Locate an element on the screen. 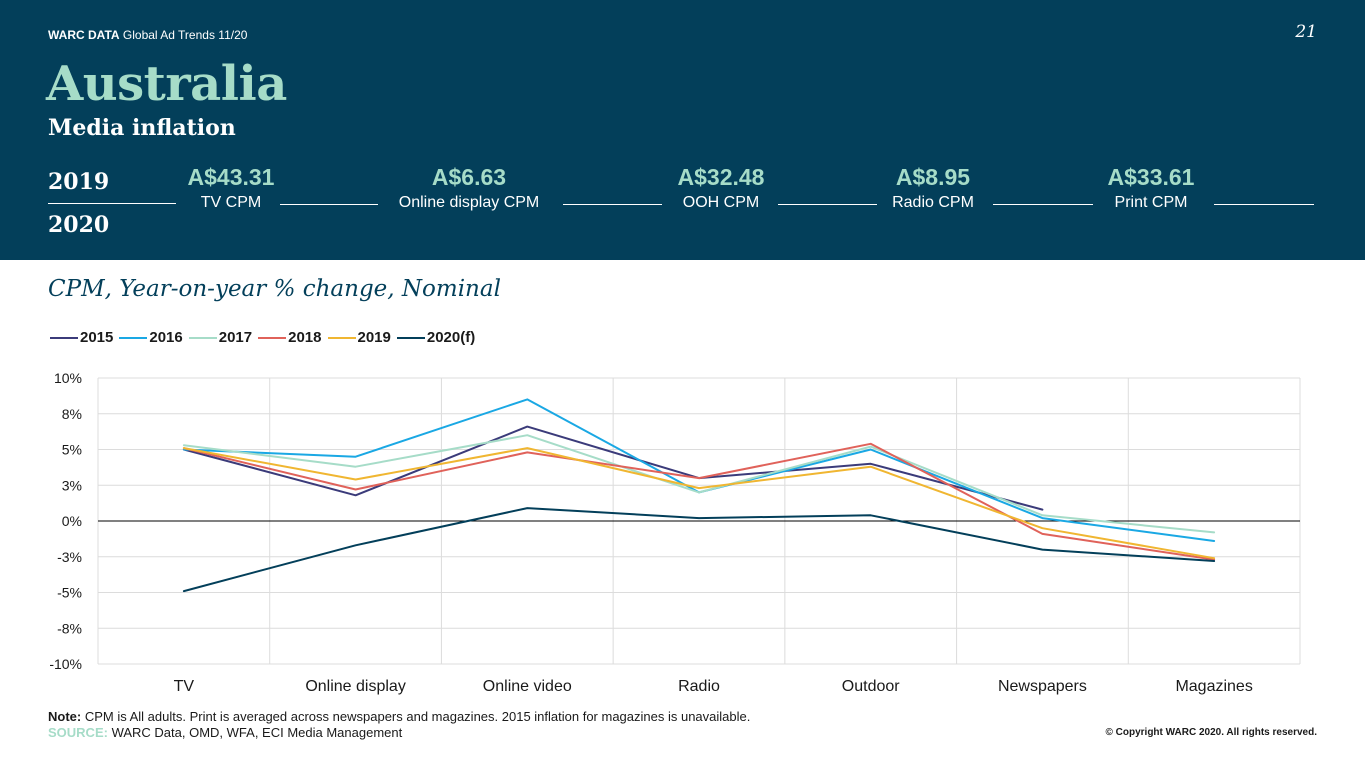  y-tick-label: 0% is located at coordinates (72, 521).